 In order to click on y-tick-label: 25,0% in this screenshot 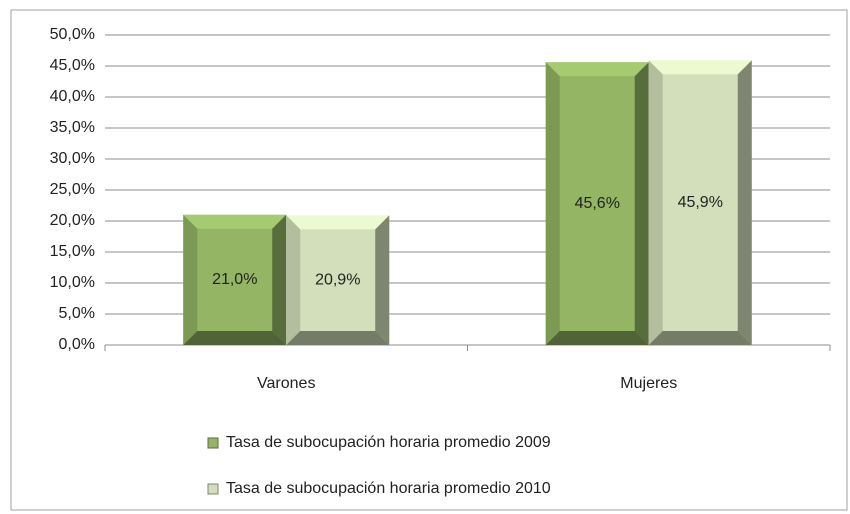, I will do `click(72, 189)`.